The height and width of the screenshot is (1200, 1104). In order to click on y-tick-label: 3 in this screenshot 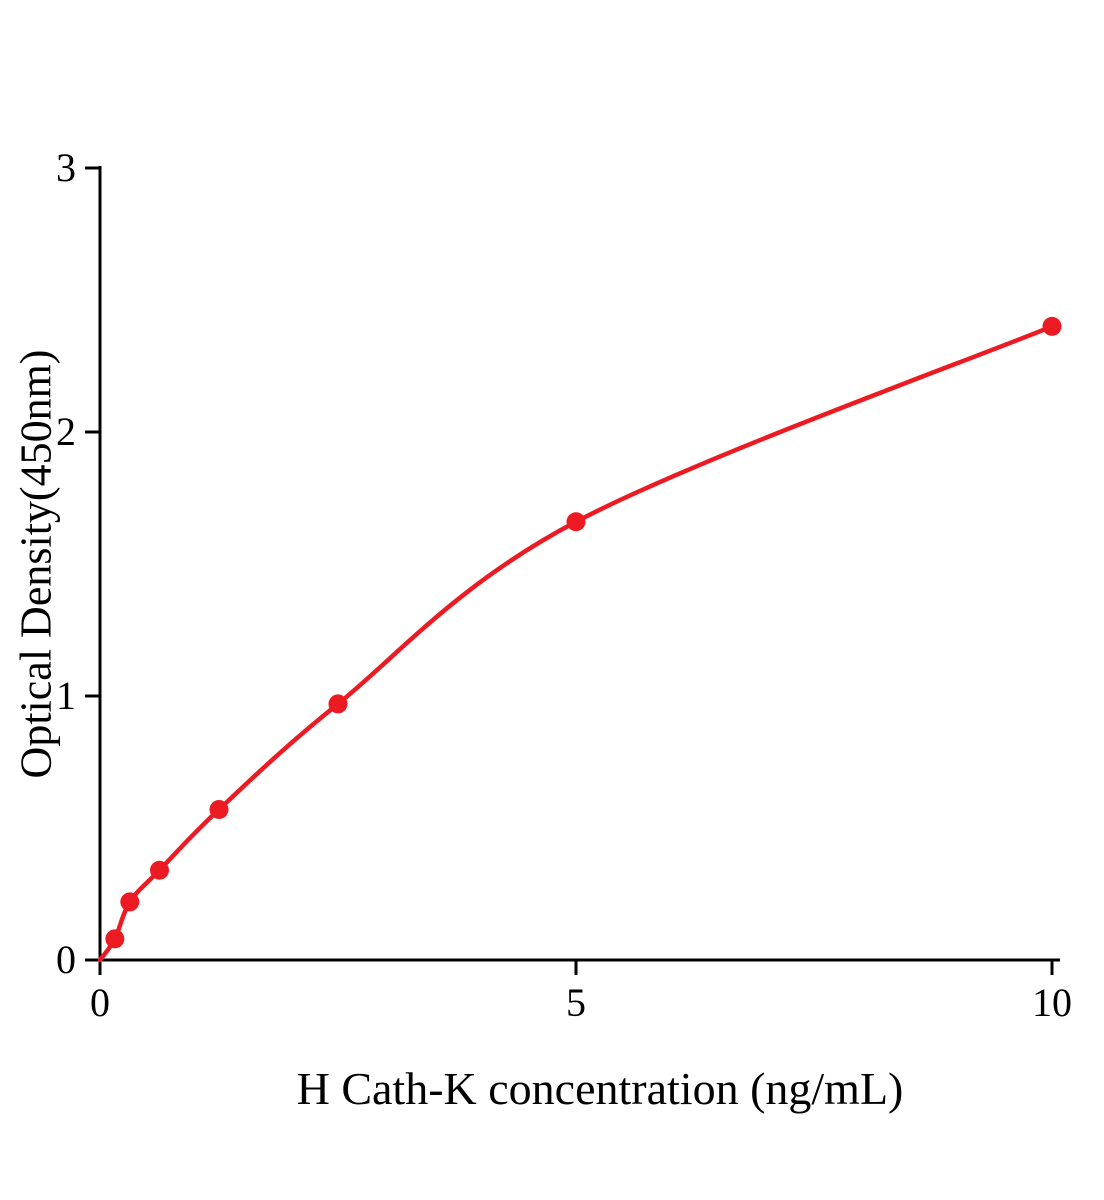, I will do `click(66, 167)`.